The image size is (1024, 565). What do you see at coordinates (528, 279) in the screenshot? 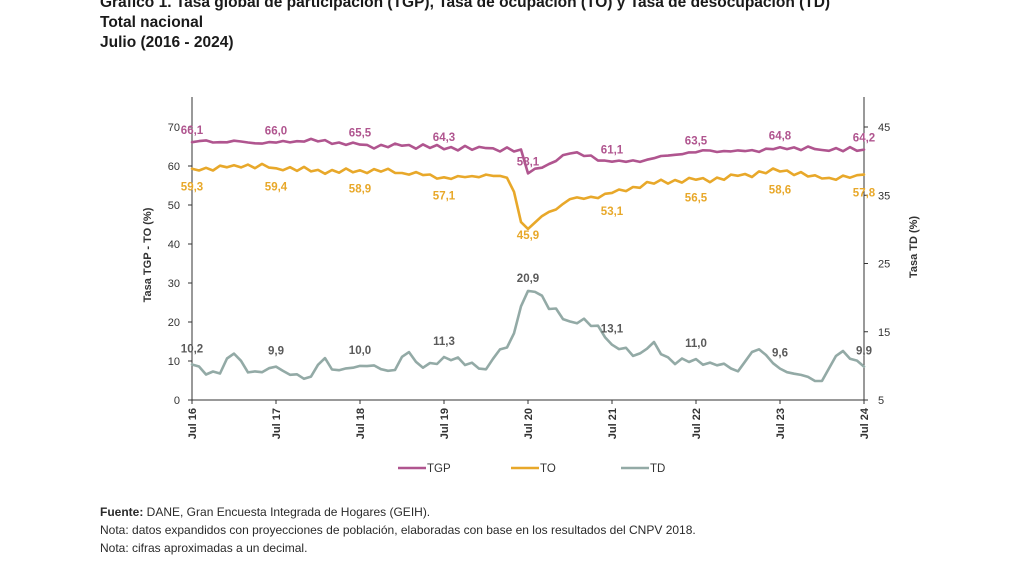
I see `data-label-td: 20,9` at bounding box center [528, 279].